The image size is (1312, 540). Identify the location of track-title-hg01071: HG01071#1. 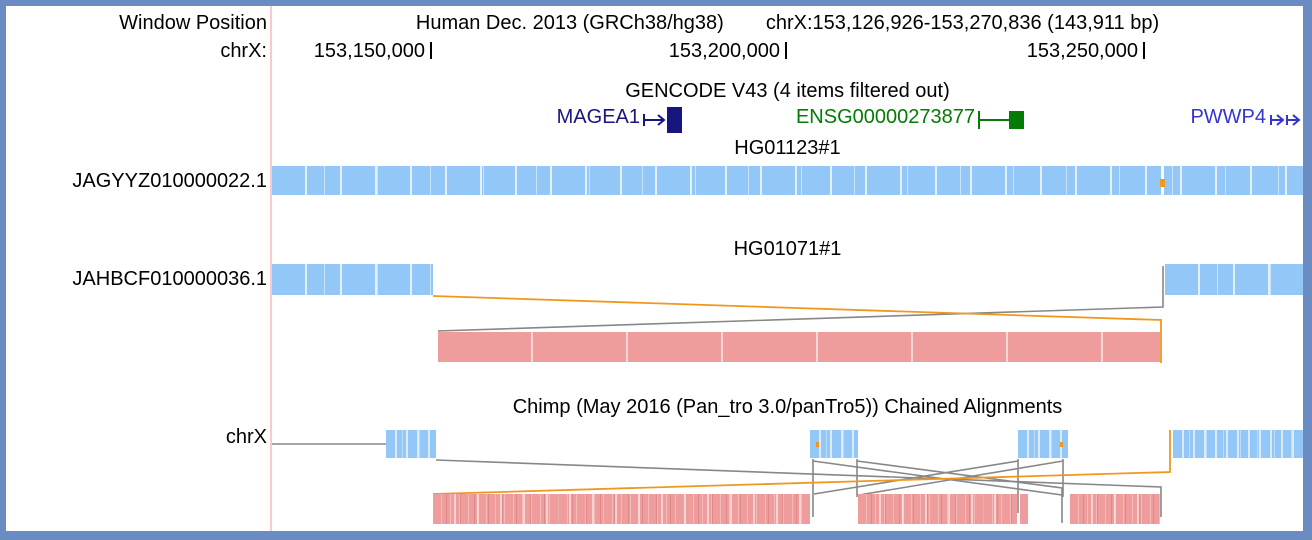
(787, 249).